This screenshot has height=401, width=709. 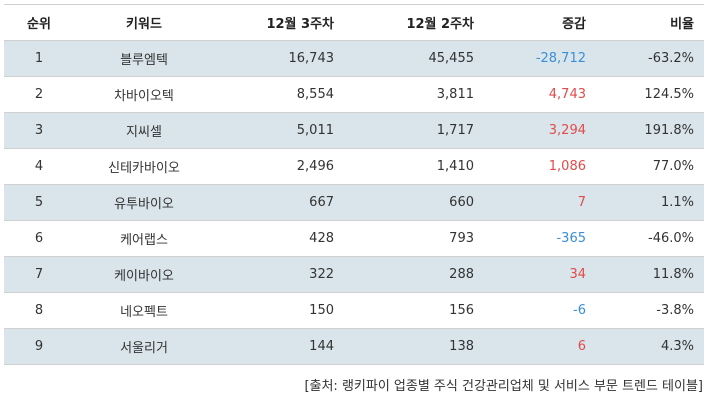 I want to click on cell-change: -6, so click(x=540, y=310).